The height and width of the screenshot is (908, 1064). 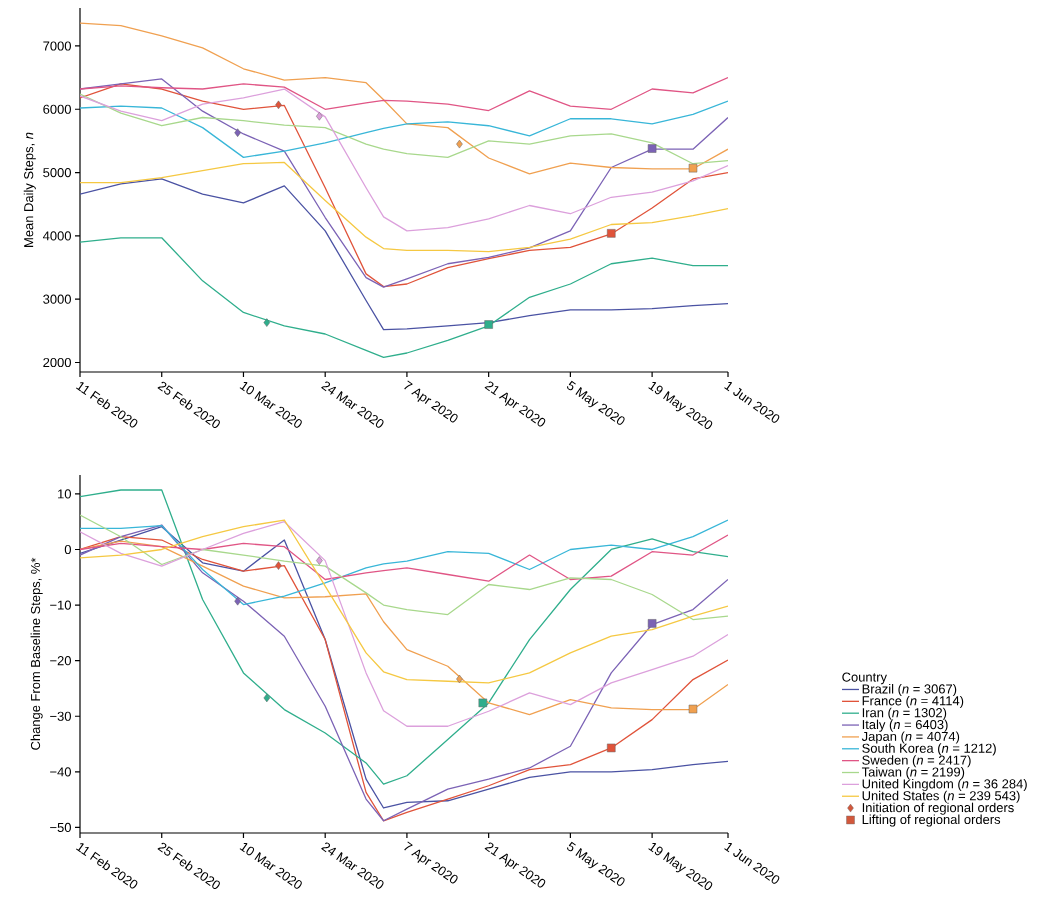 What do you see at coordinates (57, 172) in the screenshot?
I see `y-tick-label: 5000` at bounding box center [57, 172].